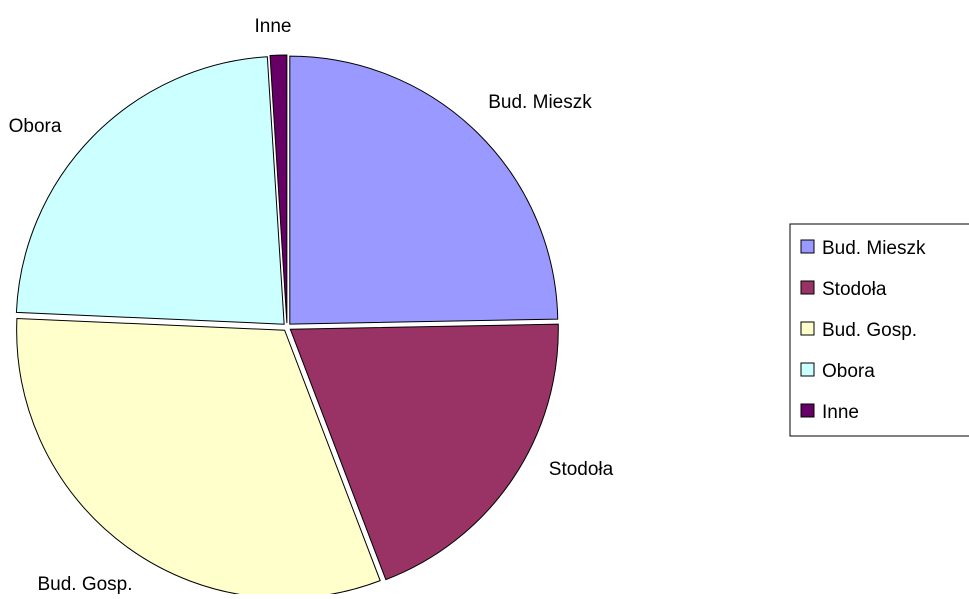  Describe the element at coordinates (581, 469) in the screenshot. I see `slice-label-2: Stodoła` at that location.